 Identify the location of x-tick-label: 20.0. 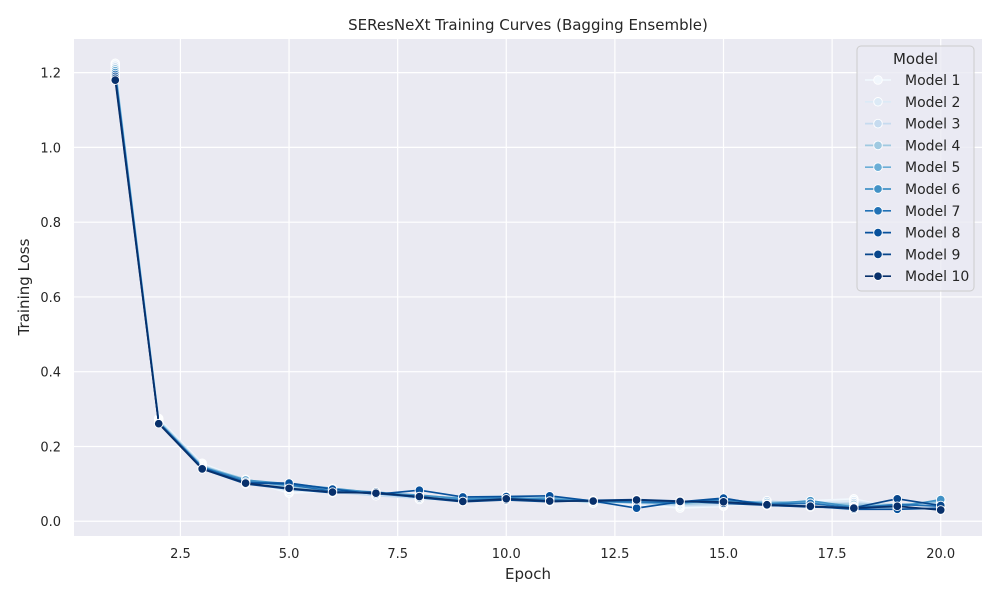
(940, 554).